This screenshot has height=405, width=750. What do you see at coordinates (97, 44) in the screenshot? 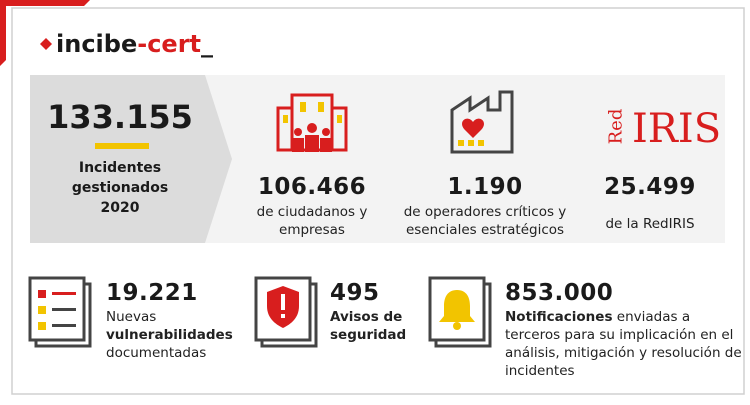
I see `logo-name: incibe` at bounding box center [97, 44].